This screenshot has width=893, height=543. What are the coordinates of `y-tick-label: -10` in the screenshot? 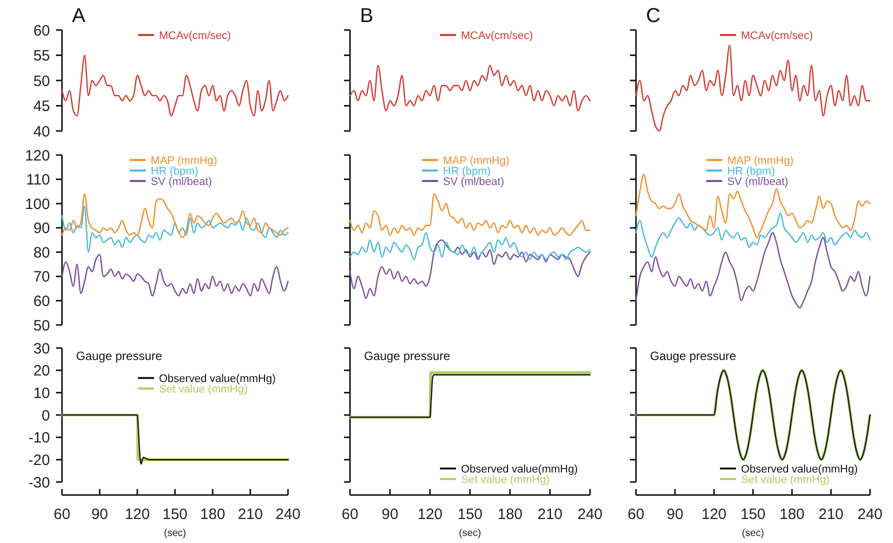 It's located at (39, 438).